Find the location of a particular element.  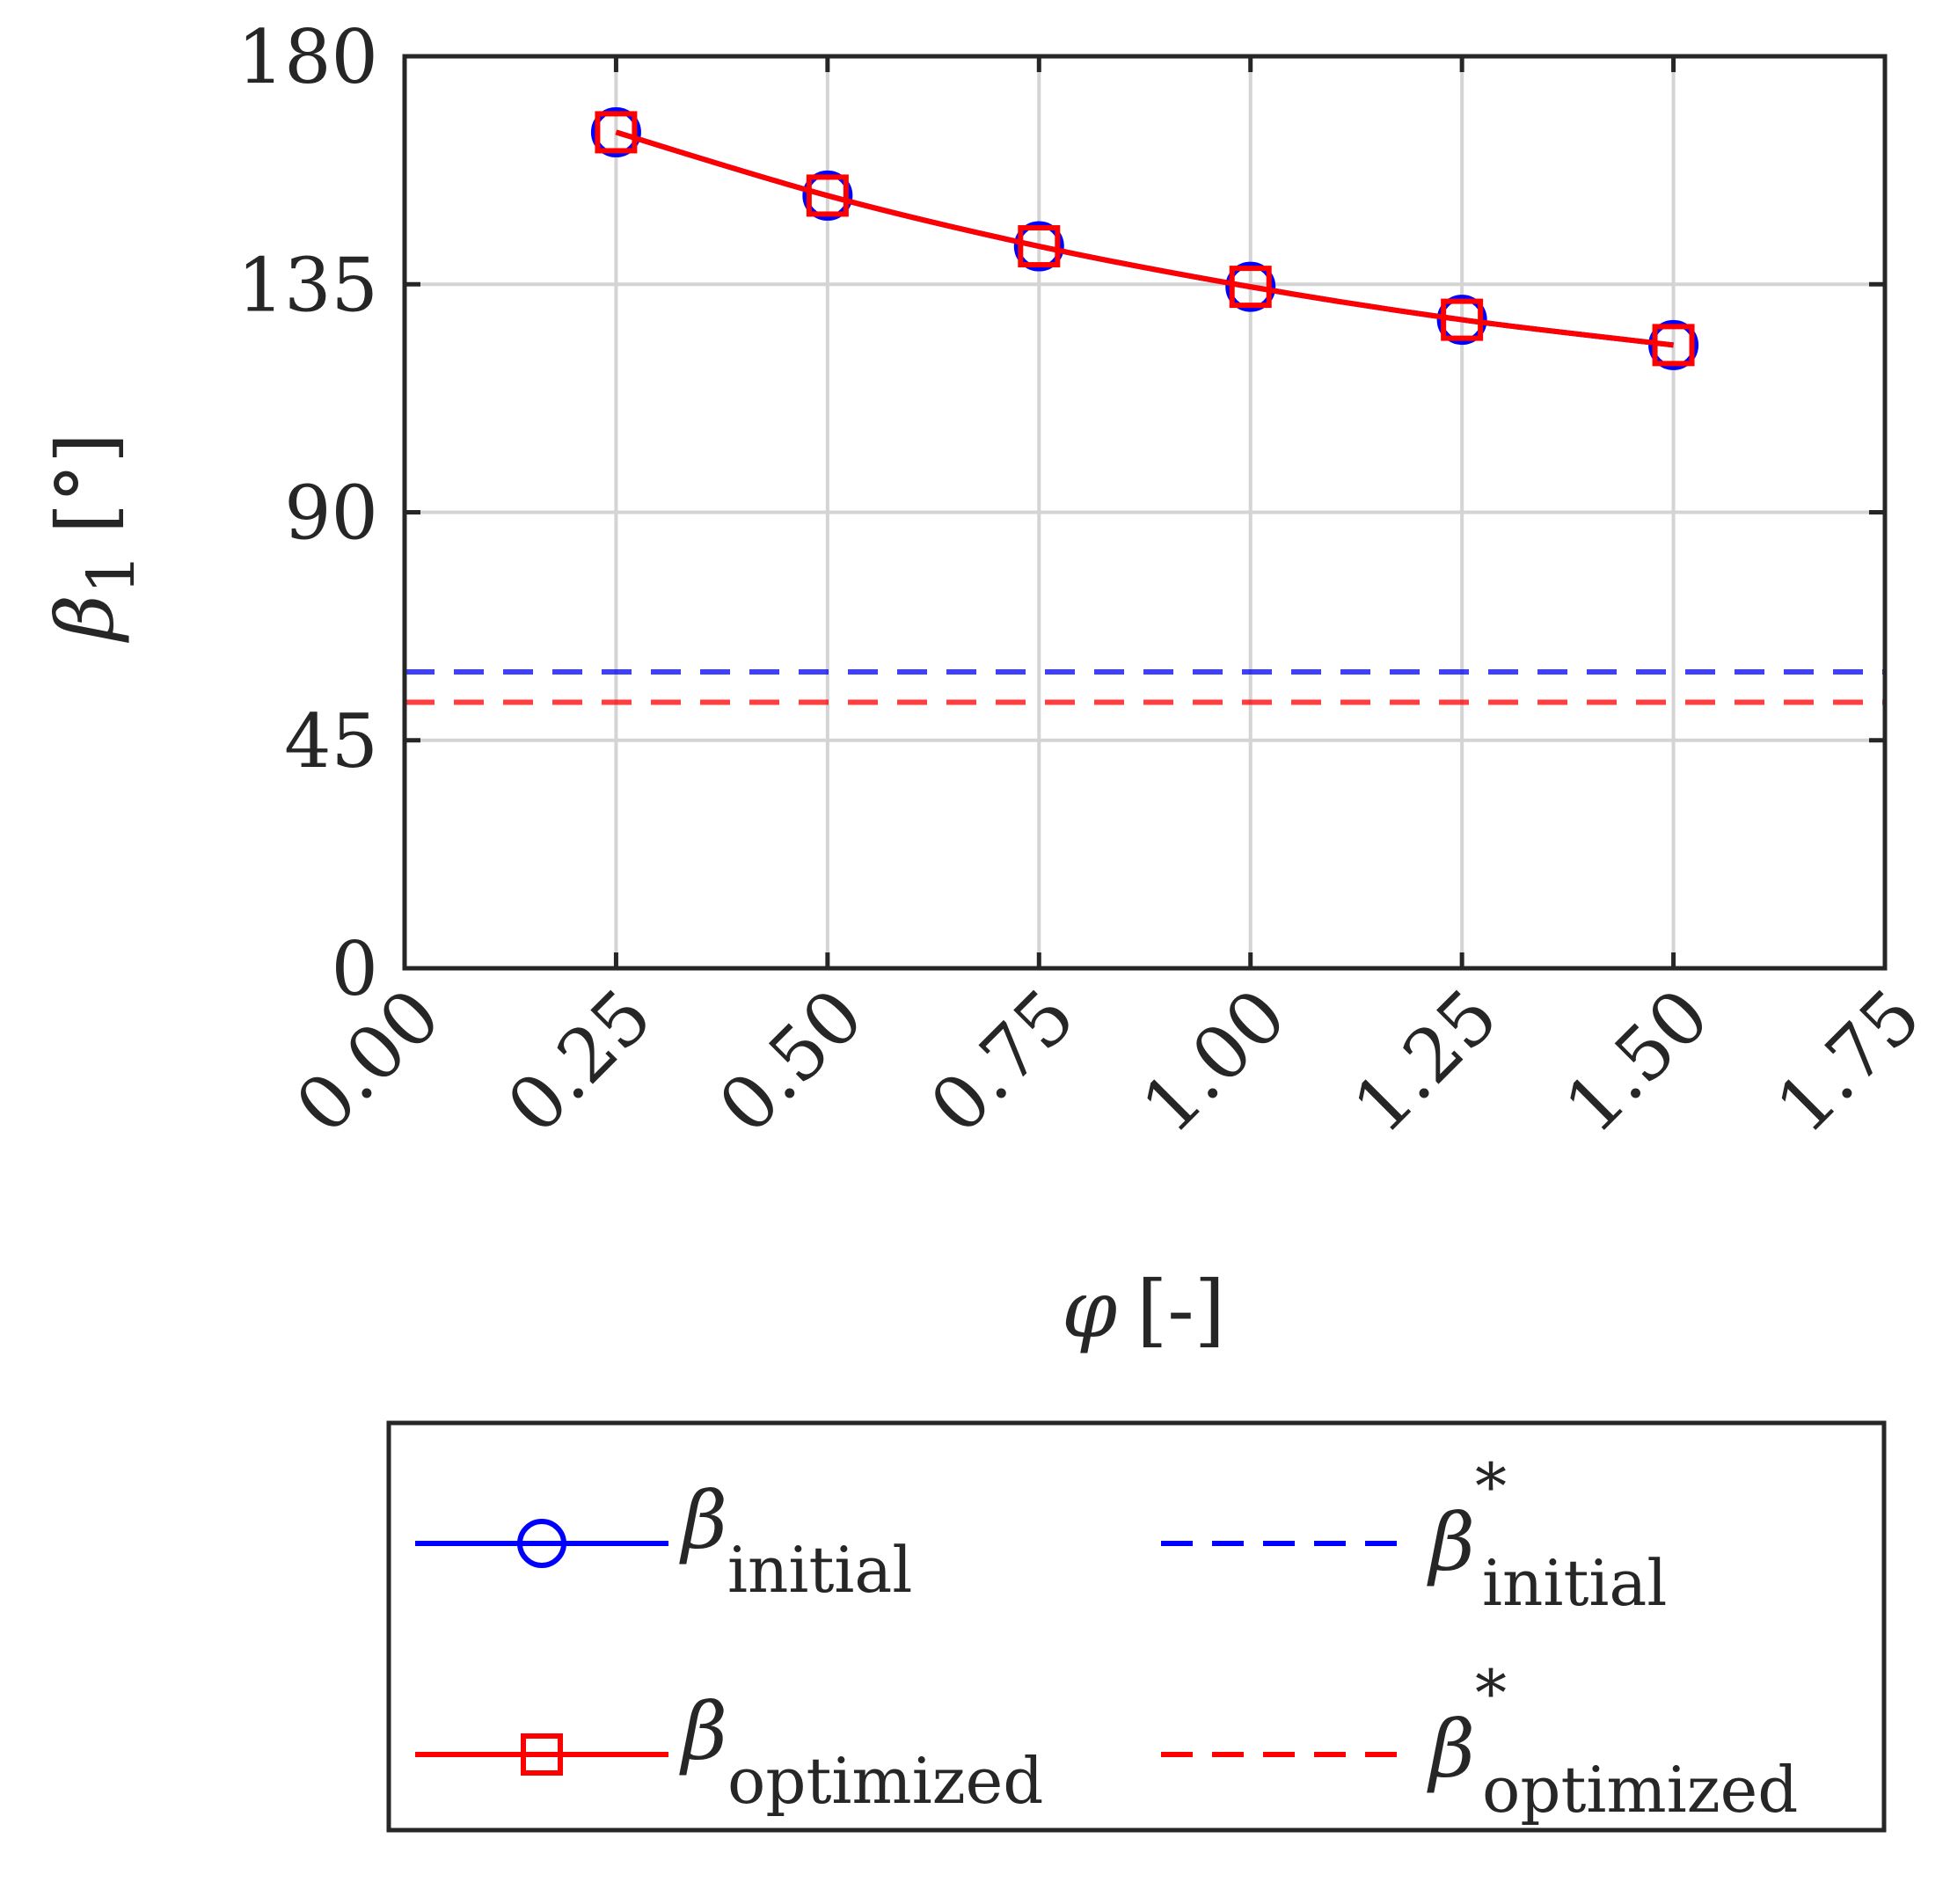

y-axis-subscript: 1 is located at coordinates (112, 574).